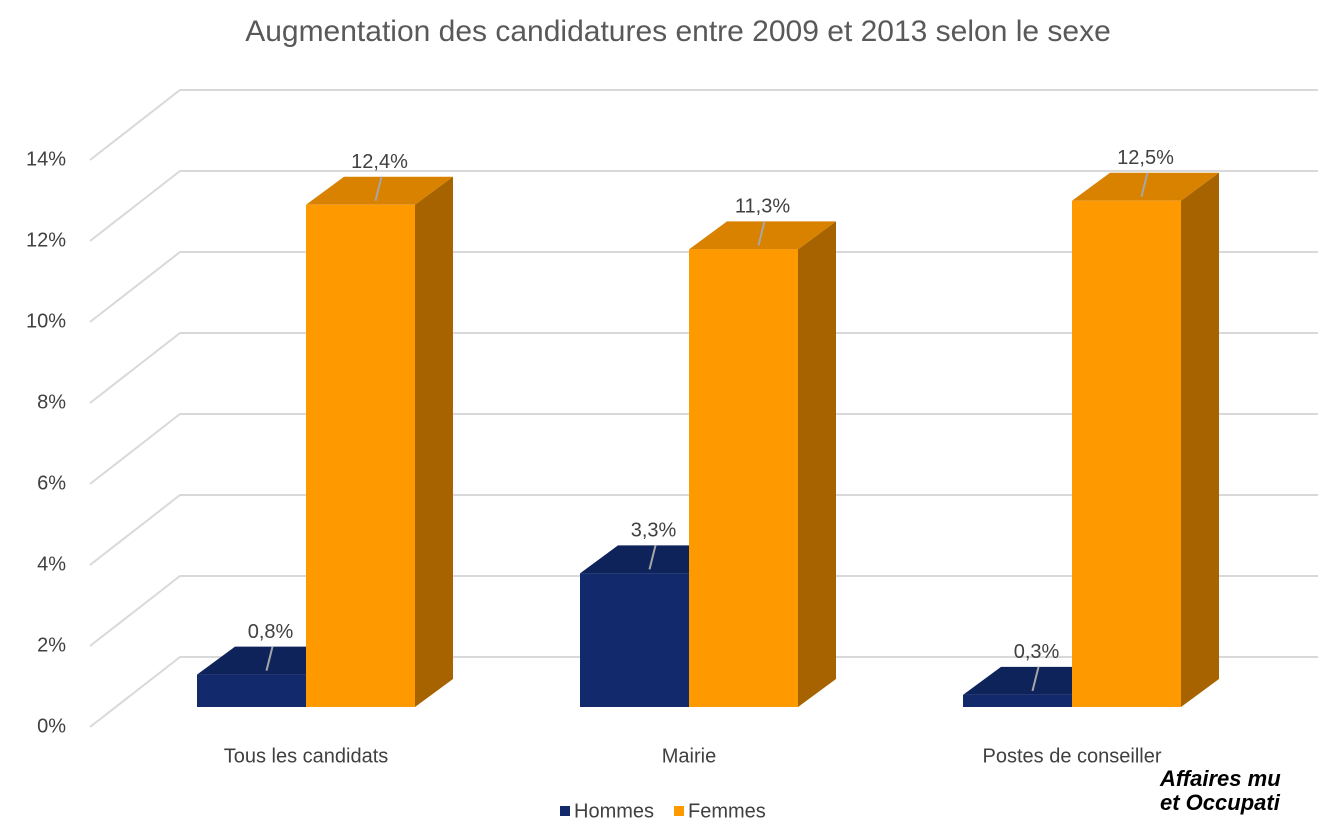  What do you see at coordinates (51, 402) in the screenshot?
I see `y-tick-label: 8%` at bounding box center [51, 402].